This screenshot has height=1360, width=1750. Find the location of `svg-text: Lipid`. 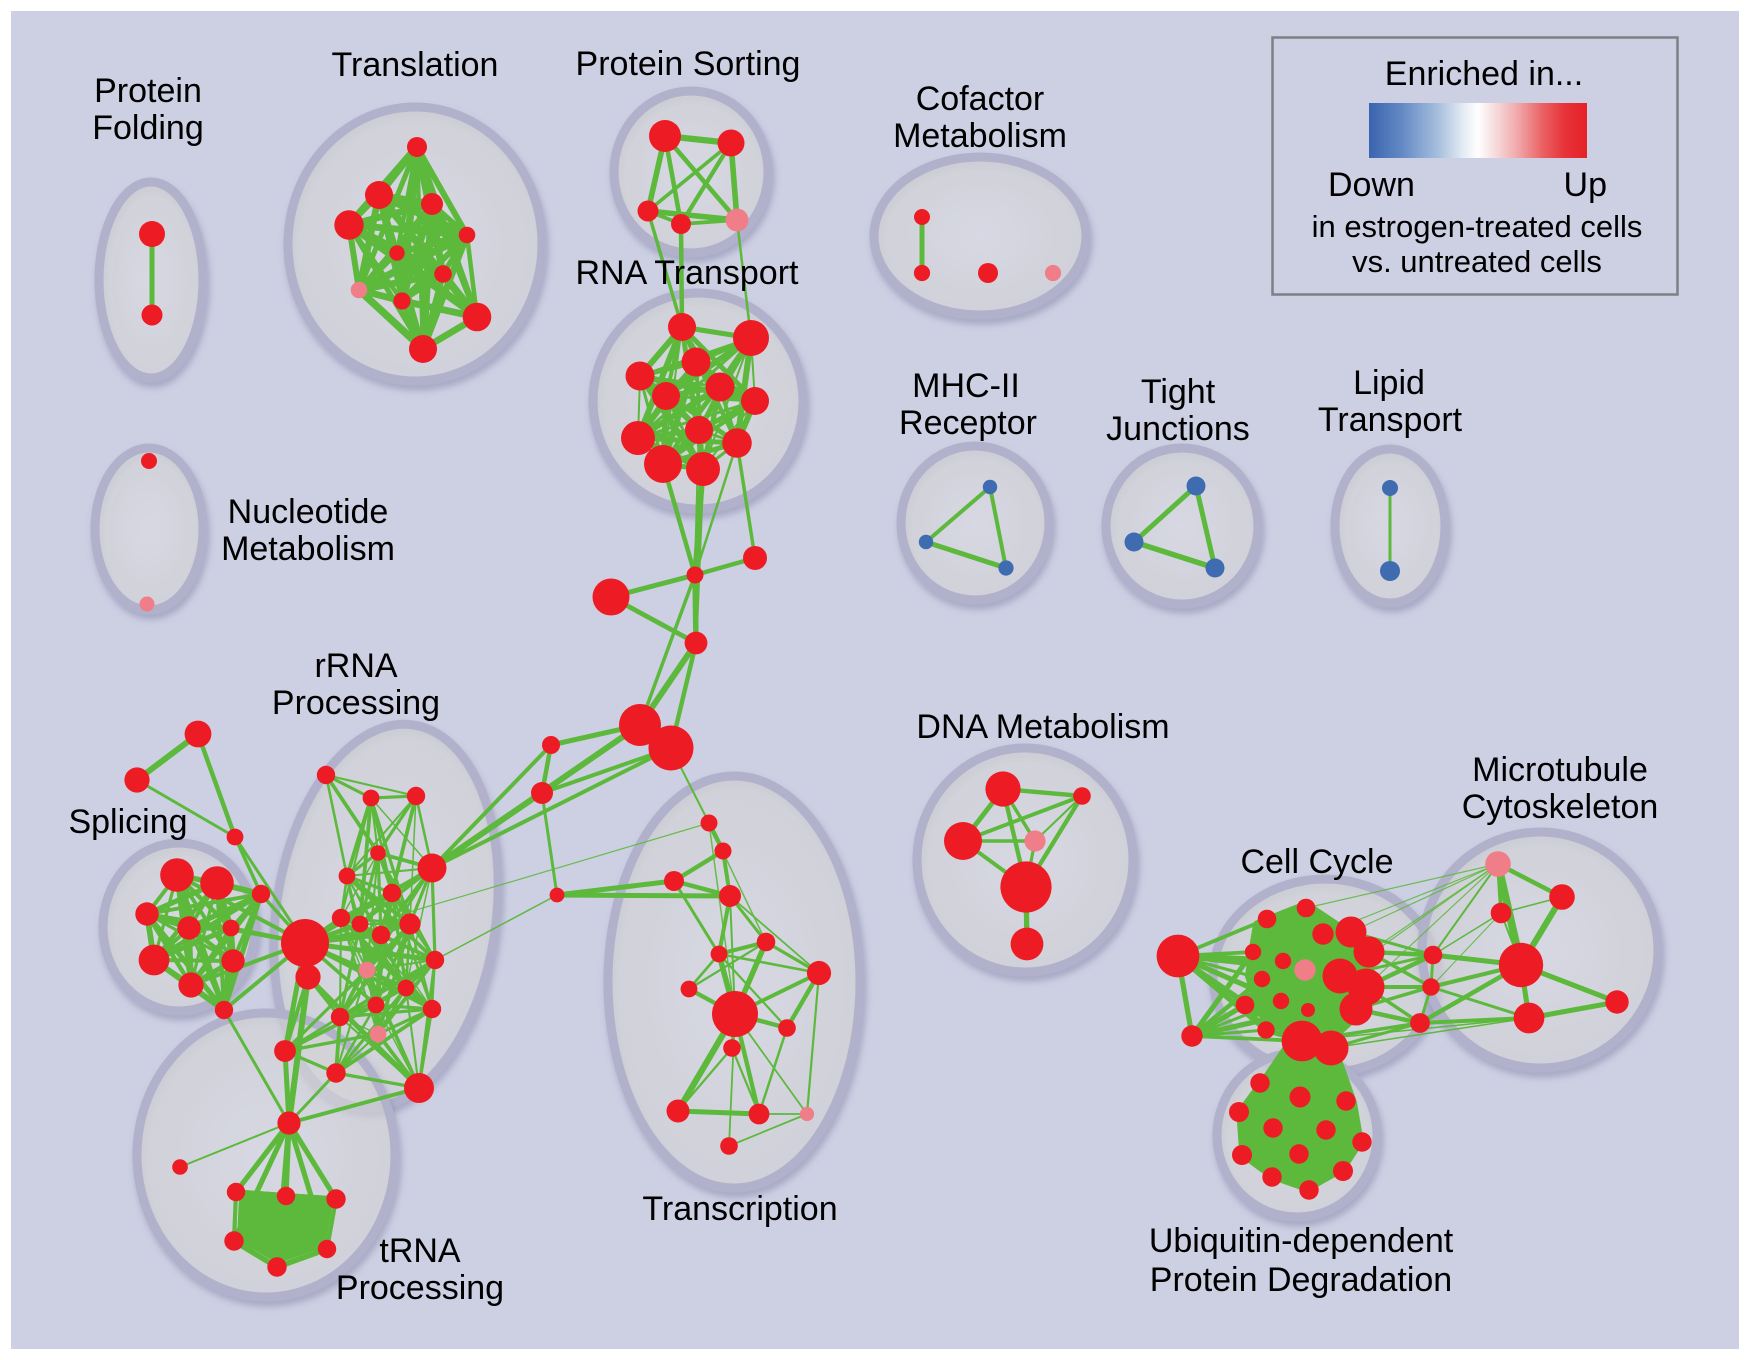

svg-text: Lipid is located at coordinates (1389, 383).